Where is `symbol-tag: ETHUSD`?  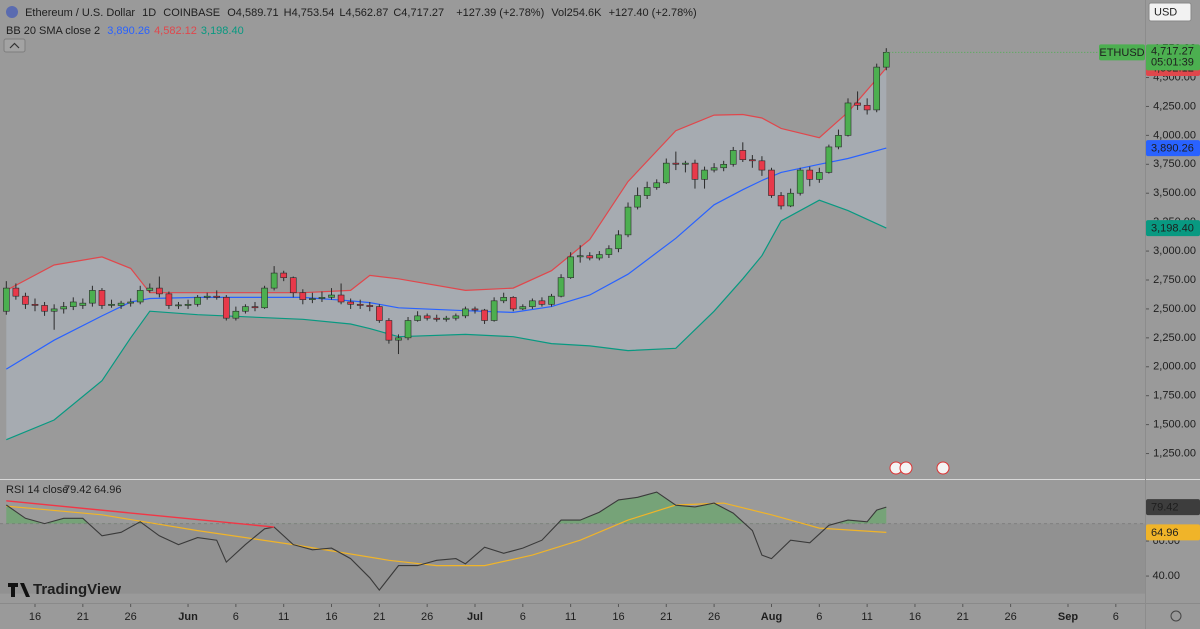
symbol-tag: ETHUSD is located at coordinates (1121, 53).